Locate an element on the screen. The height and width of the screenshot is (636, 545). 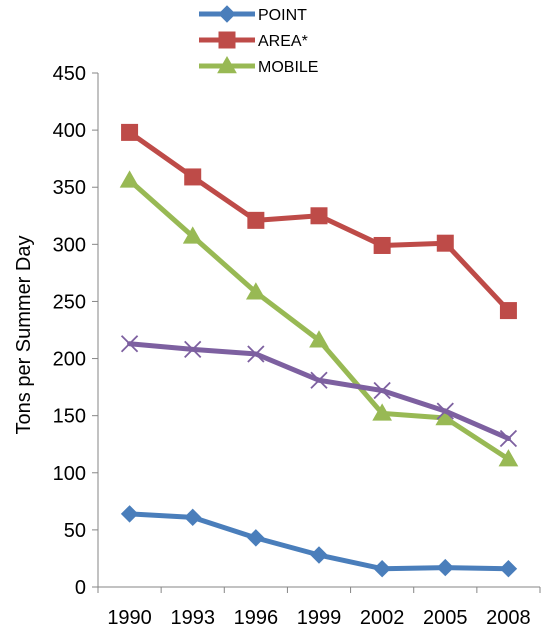
legend-label: MOBILE is located at coordinates (288, 67).